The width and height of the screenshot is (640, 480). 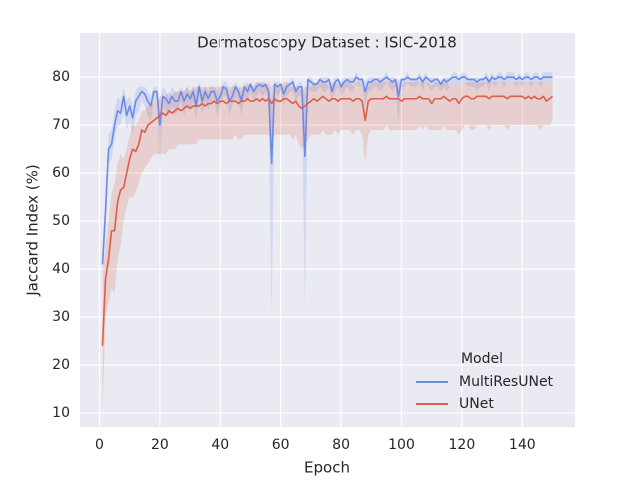 What do you see at coordinates (220, 445) in the screenshot?
I see `x-tick-label: 40` at bounding box center [220, 445].